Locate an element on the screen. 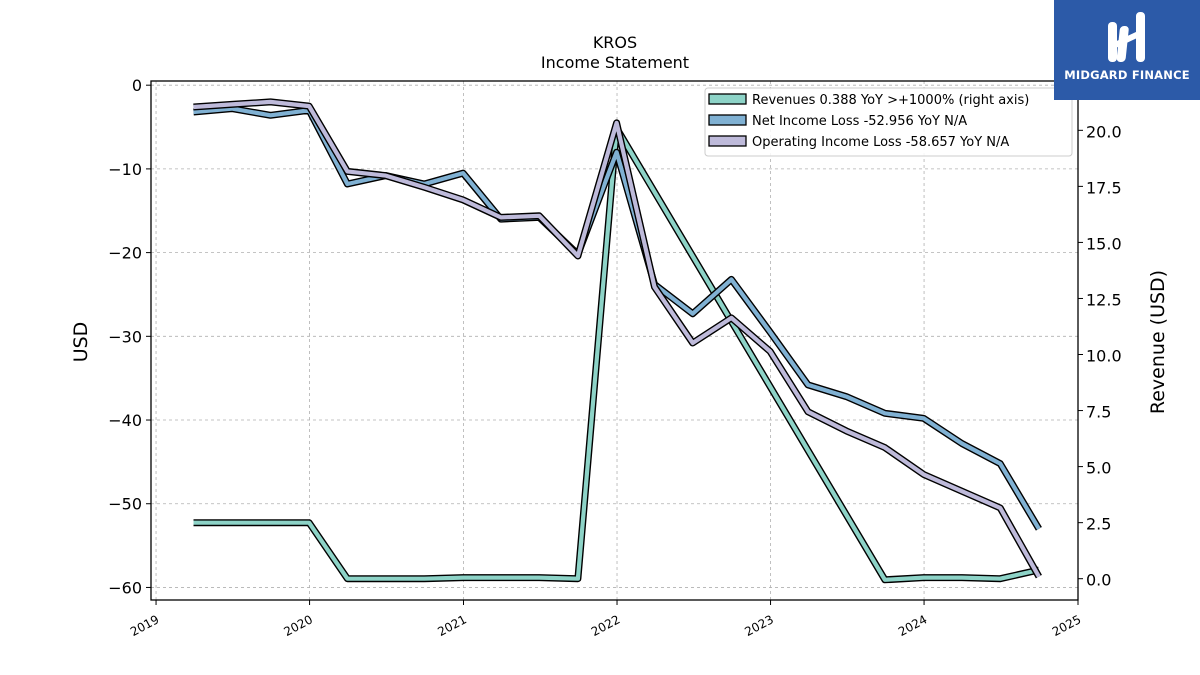 The height and width of the screenshot is (675, 1200). right-y-tick-label: 20.0 is located at coordinates (1104, 131).